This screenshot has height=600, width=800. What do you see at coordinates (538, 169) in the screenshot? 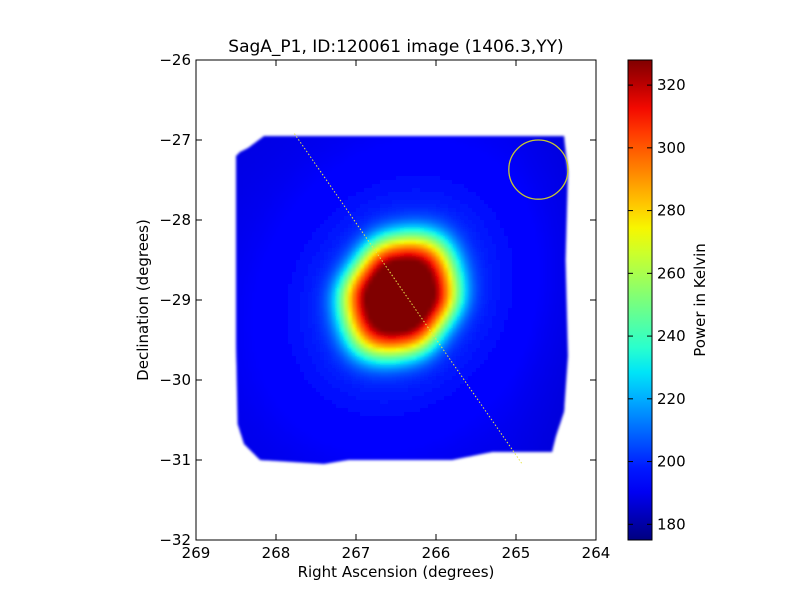
I see `beam-circle` at bounding box center [538, 169].